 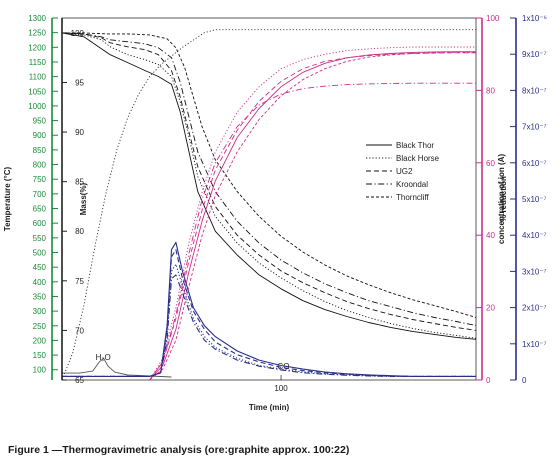 I want to click on ion-tick-label: 6x10⁻⁷, so click(x=534, y=163).